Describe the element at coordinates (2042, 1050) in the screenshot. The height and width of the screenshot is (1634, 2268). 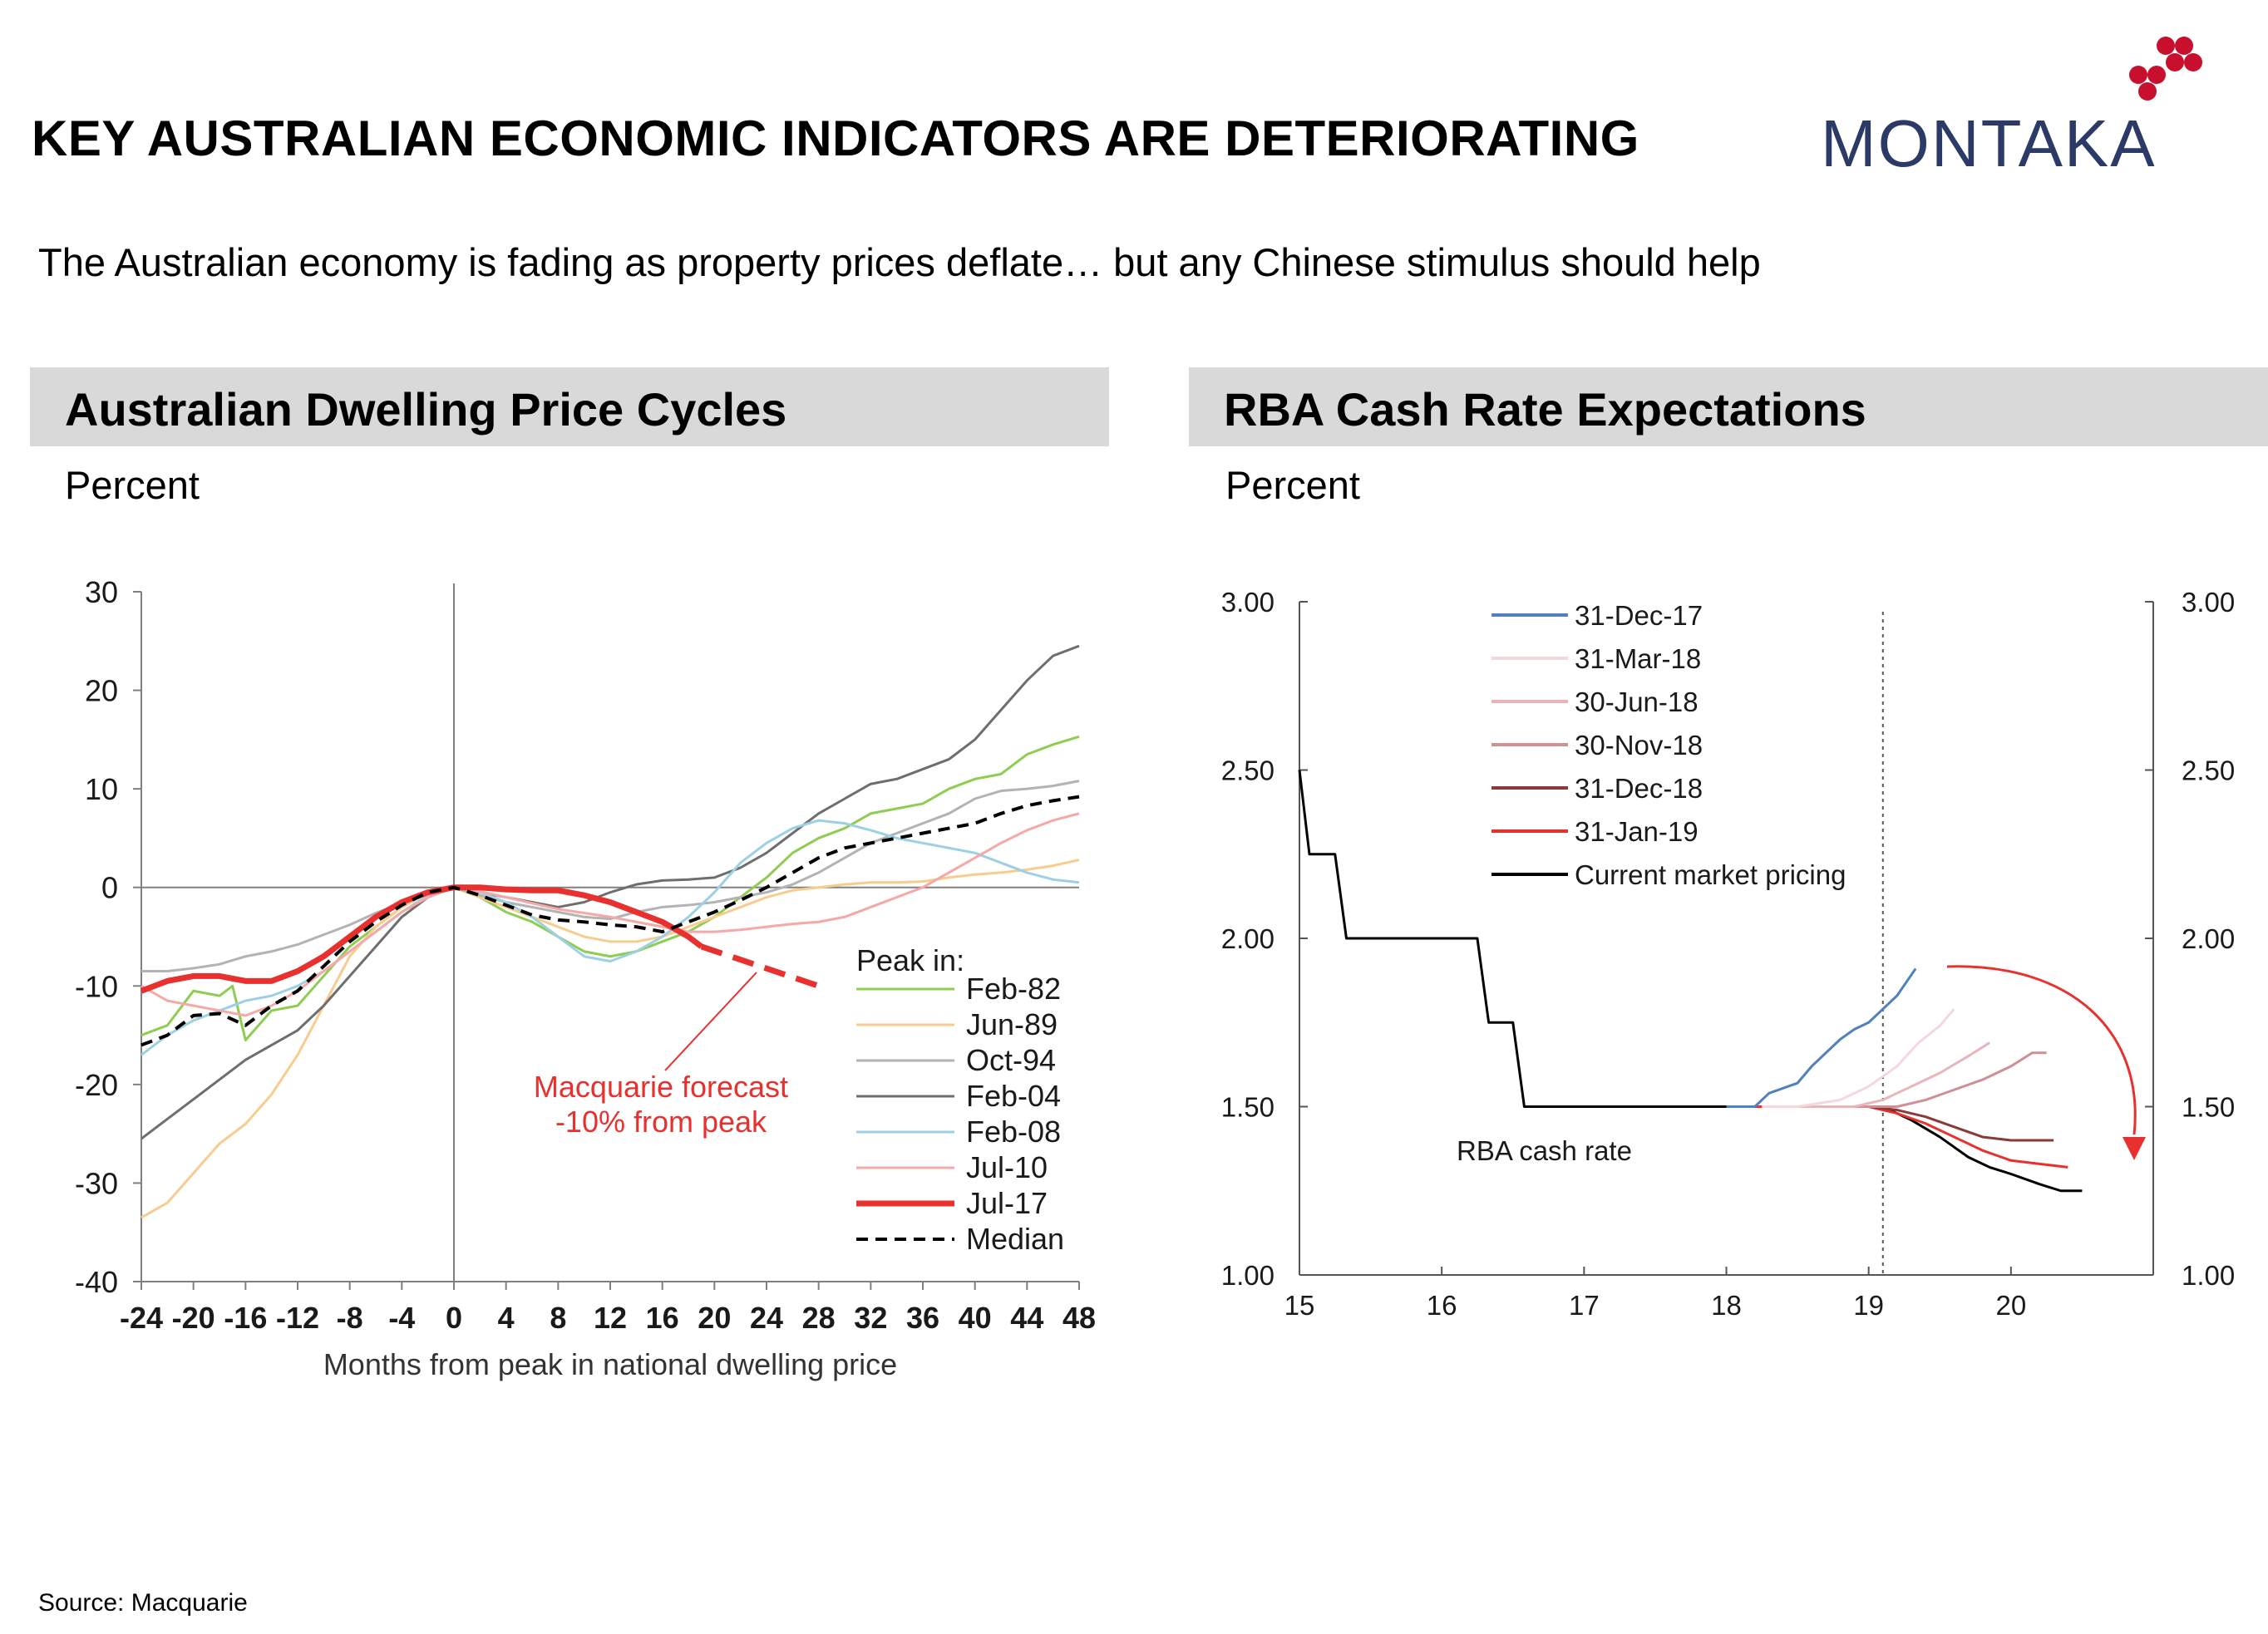
I see `forecast-arrow` at that location.